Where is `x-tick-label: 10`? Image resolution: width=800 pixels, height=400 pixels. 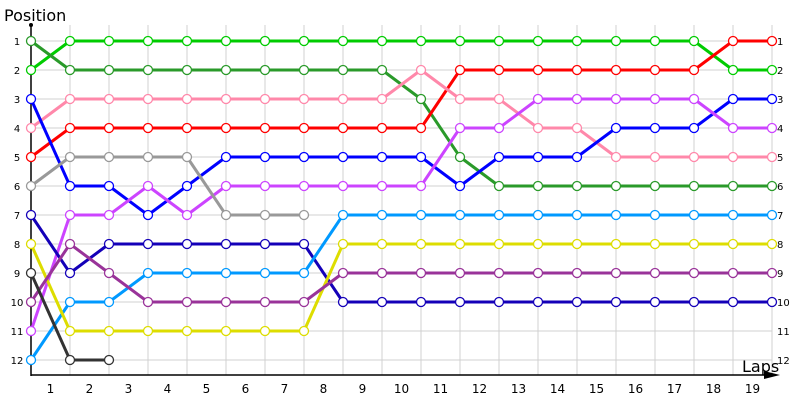
x-tick-label: 10 is located at coordinates (401, 389).